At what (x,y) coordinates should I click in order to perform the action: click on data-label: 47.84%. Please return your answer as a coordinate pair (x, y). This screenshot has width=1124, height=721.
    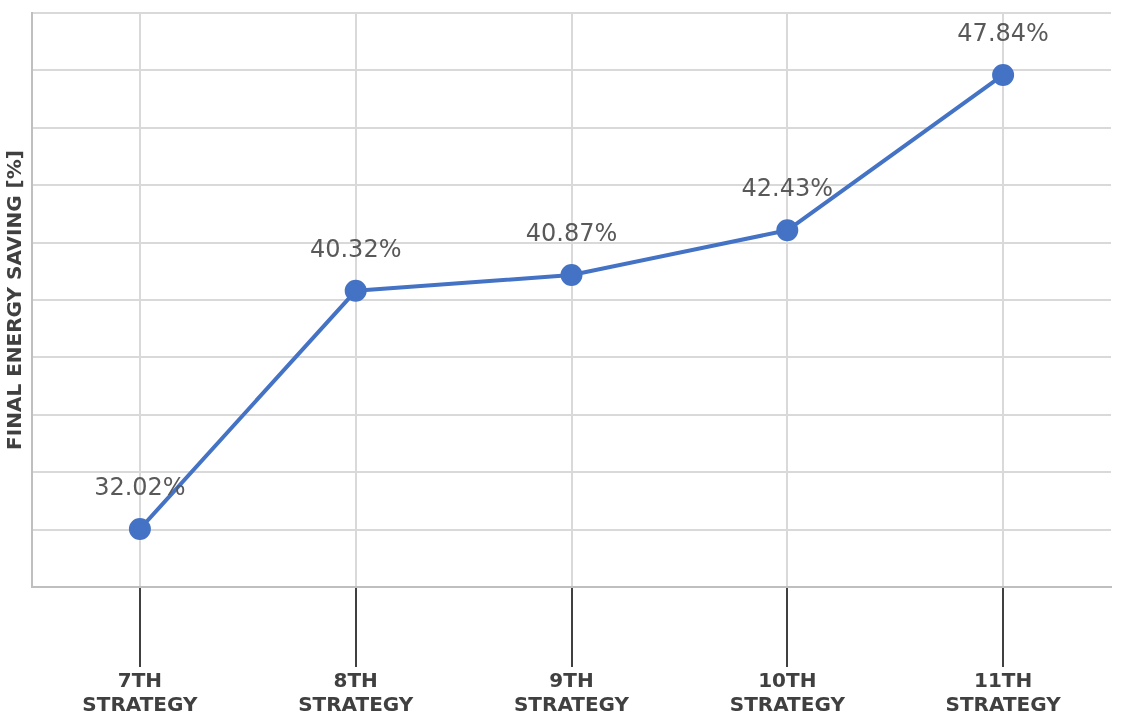
    Looking at the image, I should click on (1003, 33).